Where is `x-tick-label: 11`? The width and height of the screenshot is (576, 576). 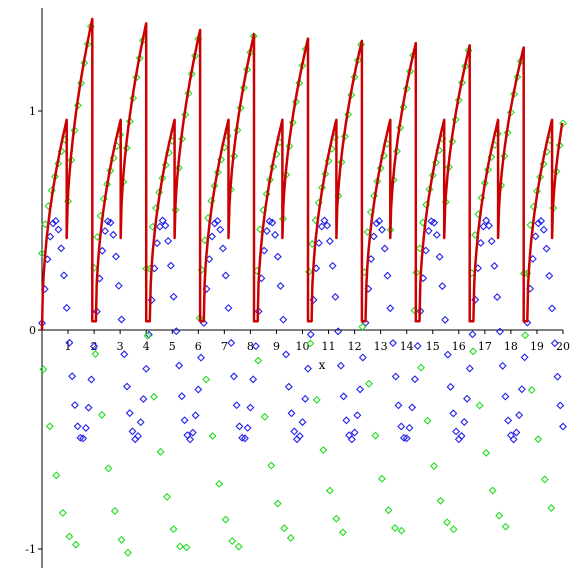
x-tick-label: 11 is located at coordinates (329, 346).